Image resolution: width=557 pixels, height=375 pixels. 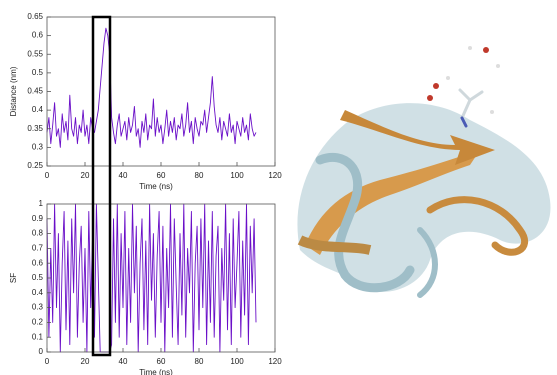 What do you see at coordinates (417, 137) in the screenshot?
I see `ribbon-arrow` at bounding box center [417, 137].